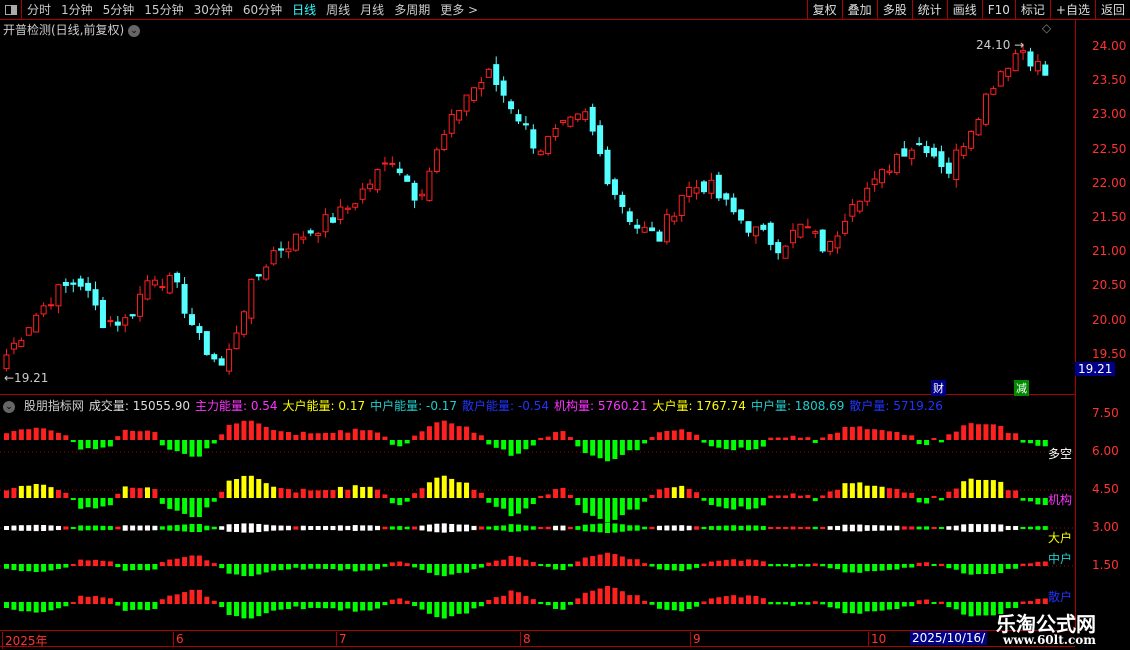  What do you see at coordinates (118, 10) in the screenshot?
I see `period-tab: 5分钟` at bounding box center [118, 10].